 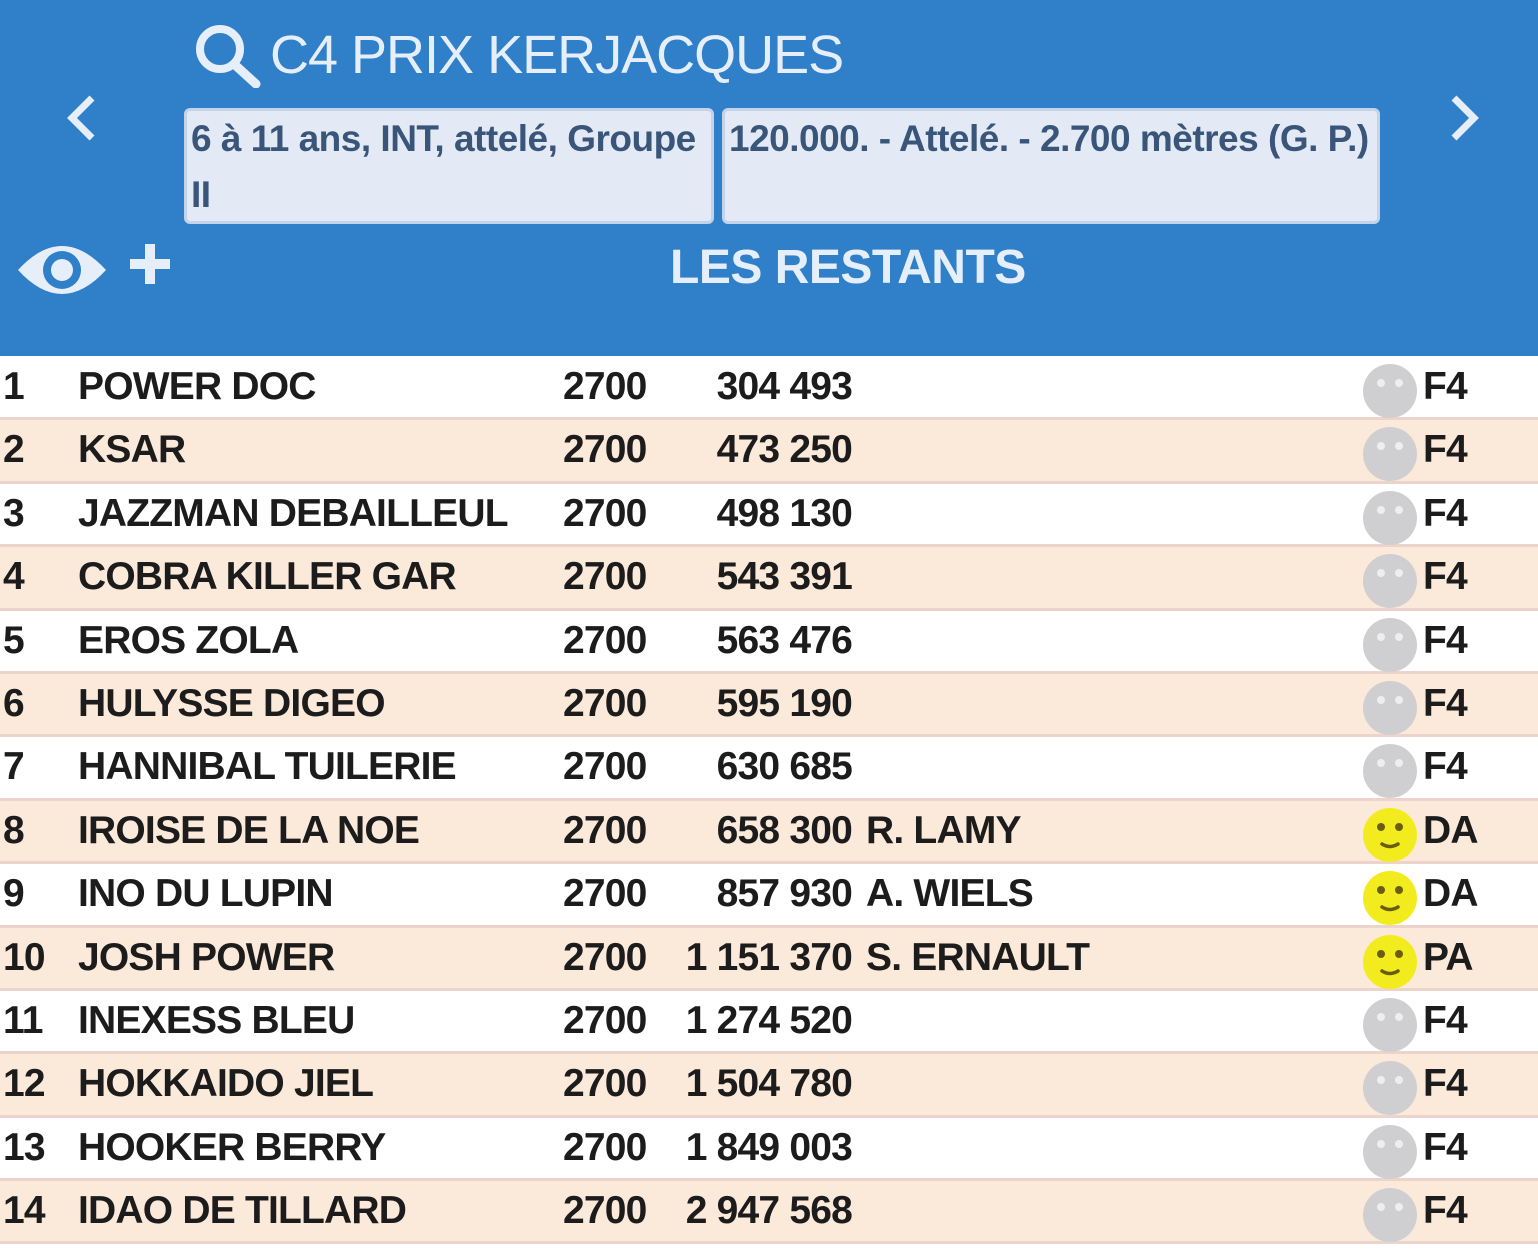 I want to click on runner-number: 3, so click(x=14, y=513).